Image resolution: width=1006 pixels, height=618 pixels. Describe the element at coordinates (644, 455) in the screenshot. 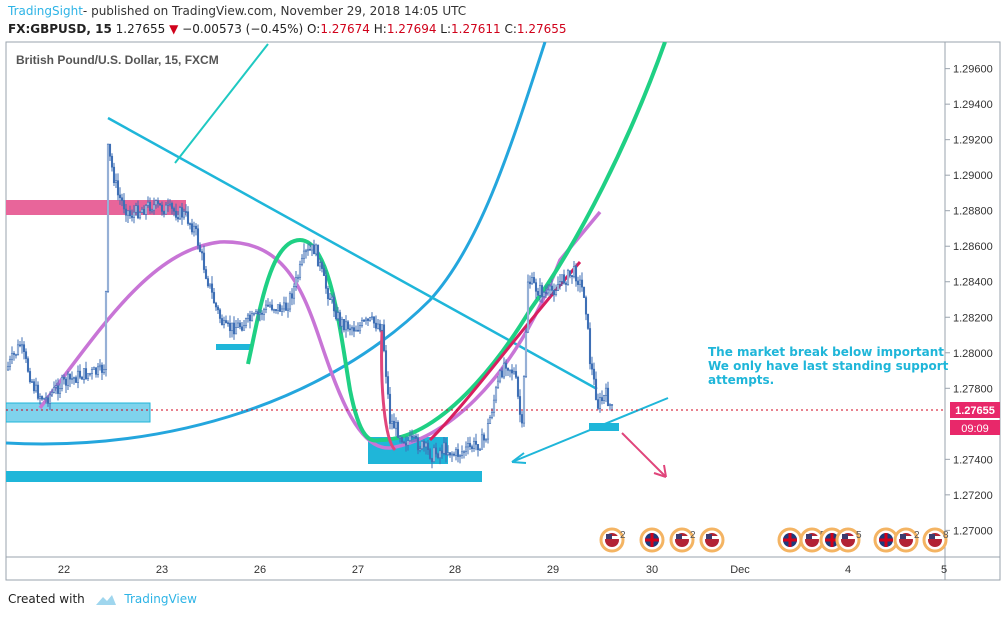

I see `bearish-arrow-line` at that location.